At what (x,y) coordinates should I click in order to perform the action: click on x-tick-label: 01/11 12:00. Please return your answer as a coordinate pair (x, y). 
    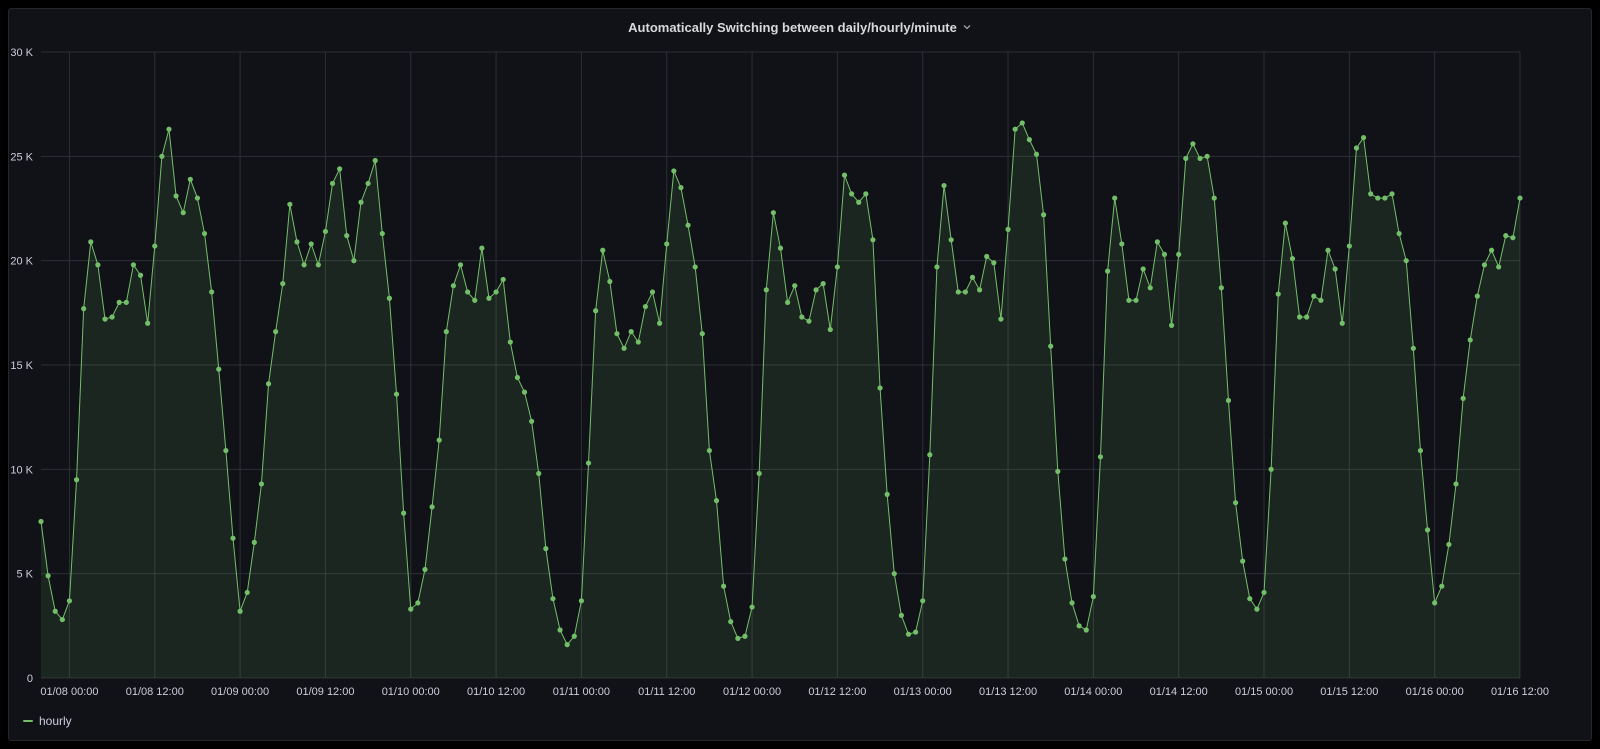
    Looking at the image, I should click on (666, 692).